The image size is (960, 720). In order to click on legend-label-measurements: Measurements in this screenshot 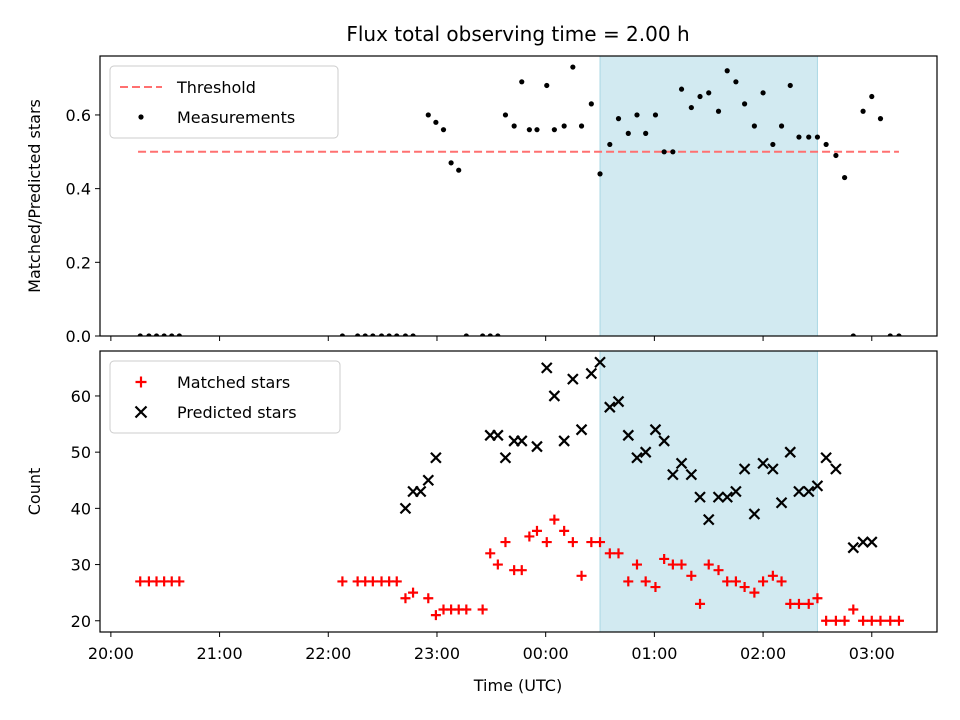, I will do `click(236, 117)`.